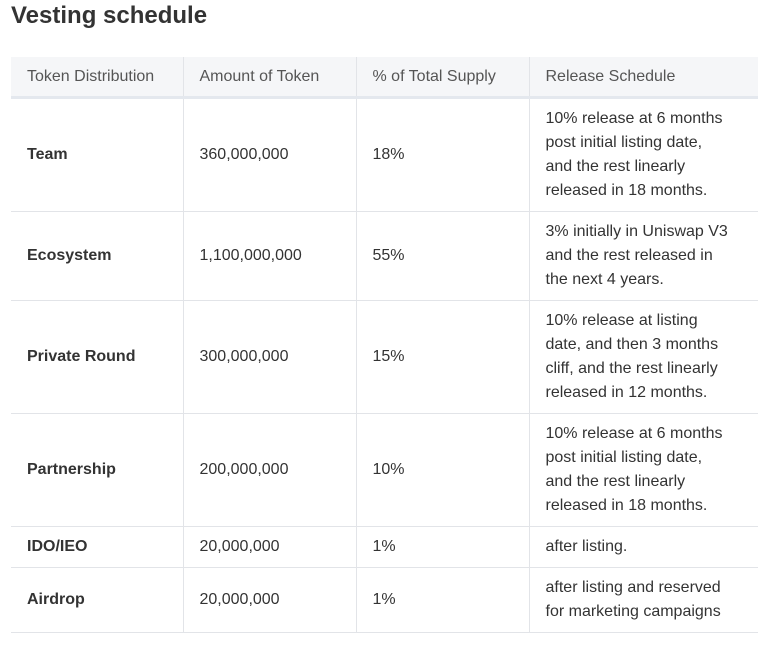 Image resolution: width=783 pixels, height=648 pixels. What do you see at coordinates (97, 547) in the screenshot?
I see `table-cell: IDO/IEO` at bounding box center [97, 547].